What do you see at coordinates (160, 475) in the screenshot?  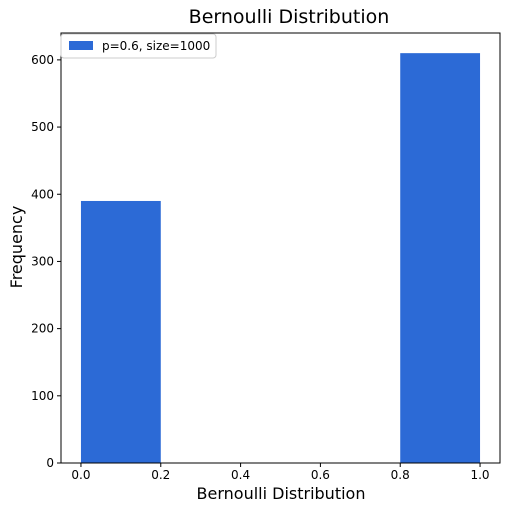 I see `x-tick-label-1: 0.2` at bounding box center [160, 475].